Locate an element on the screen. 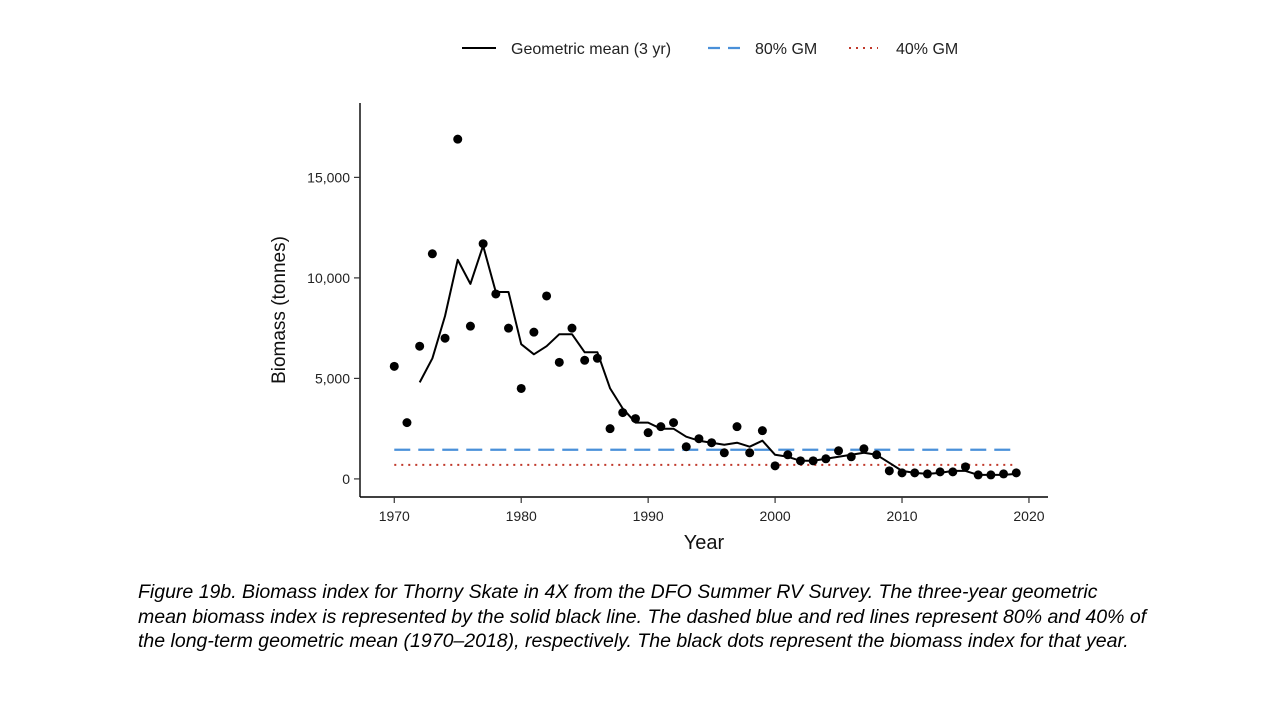  y-axis-title: Biomass (tonnes) is located at coordinates (279, 310).